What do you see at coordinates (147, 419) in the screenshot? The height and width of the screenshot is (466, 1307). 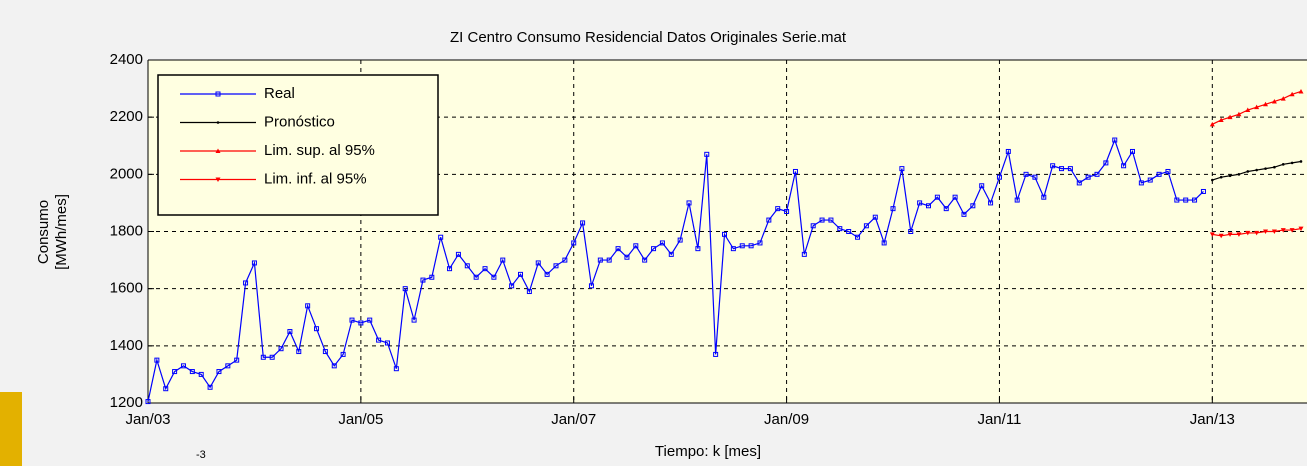 I see `x-tick-label: Jan/03` at bounding box center [147, 419].